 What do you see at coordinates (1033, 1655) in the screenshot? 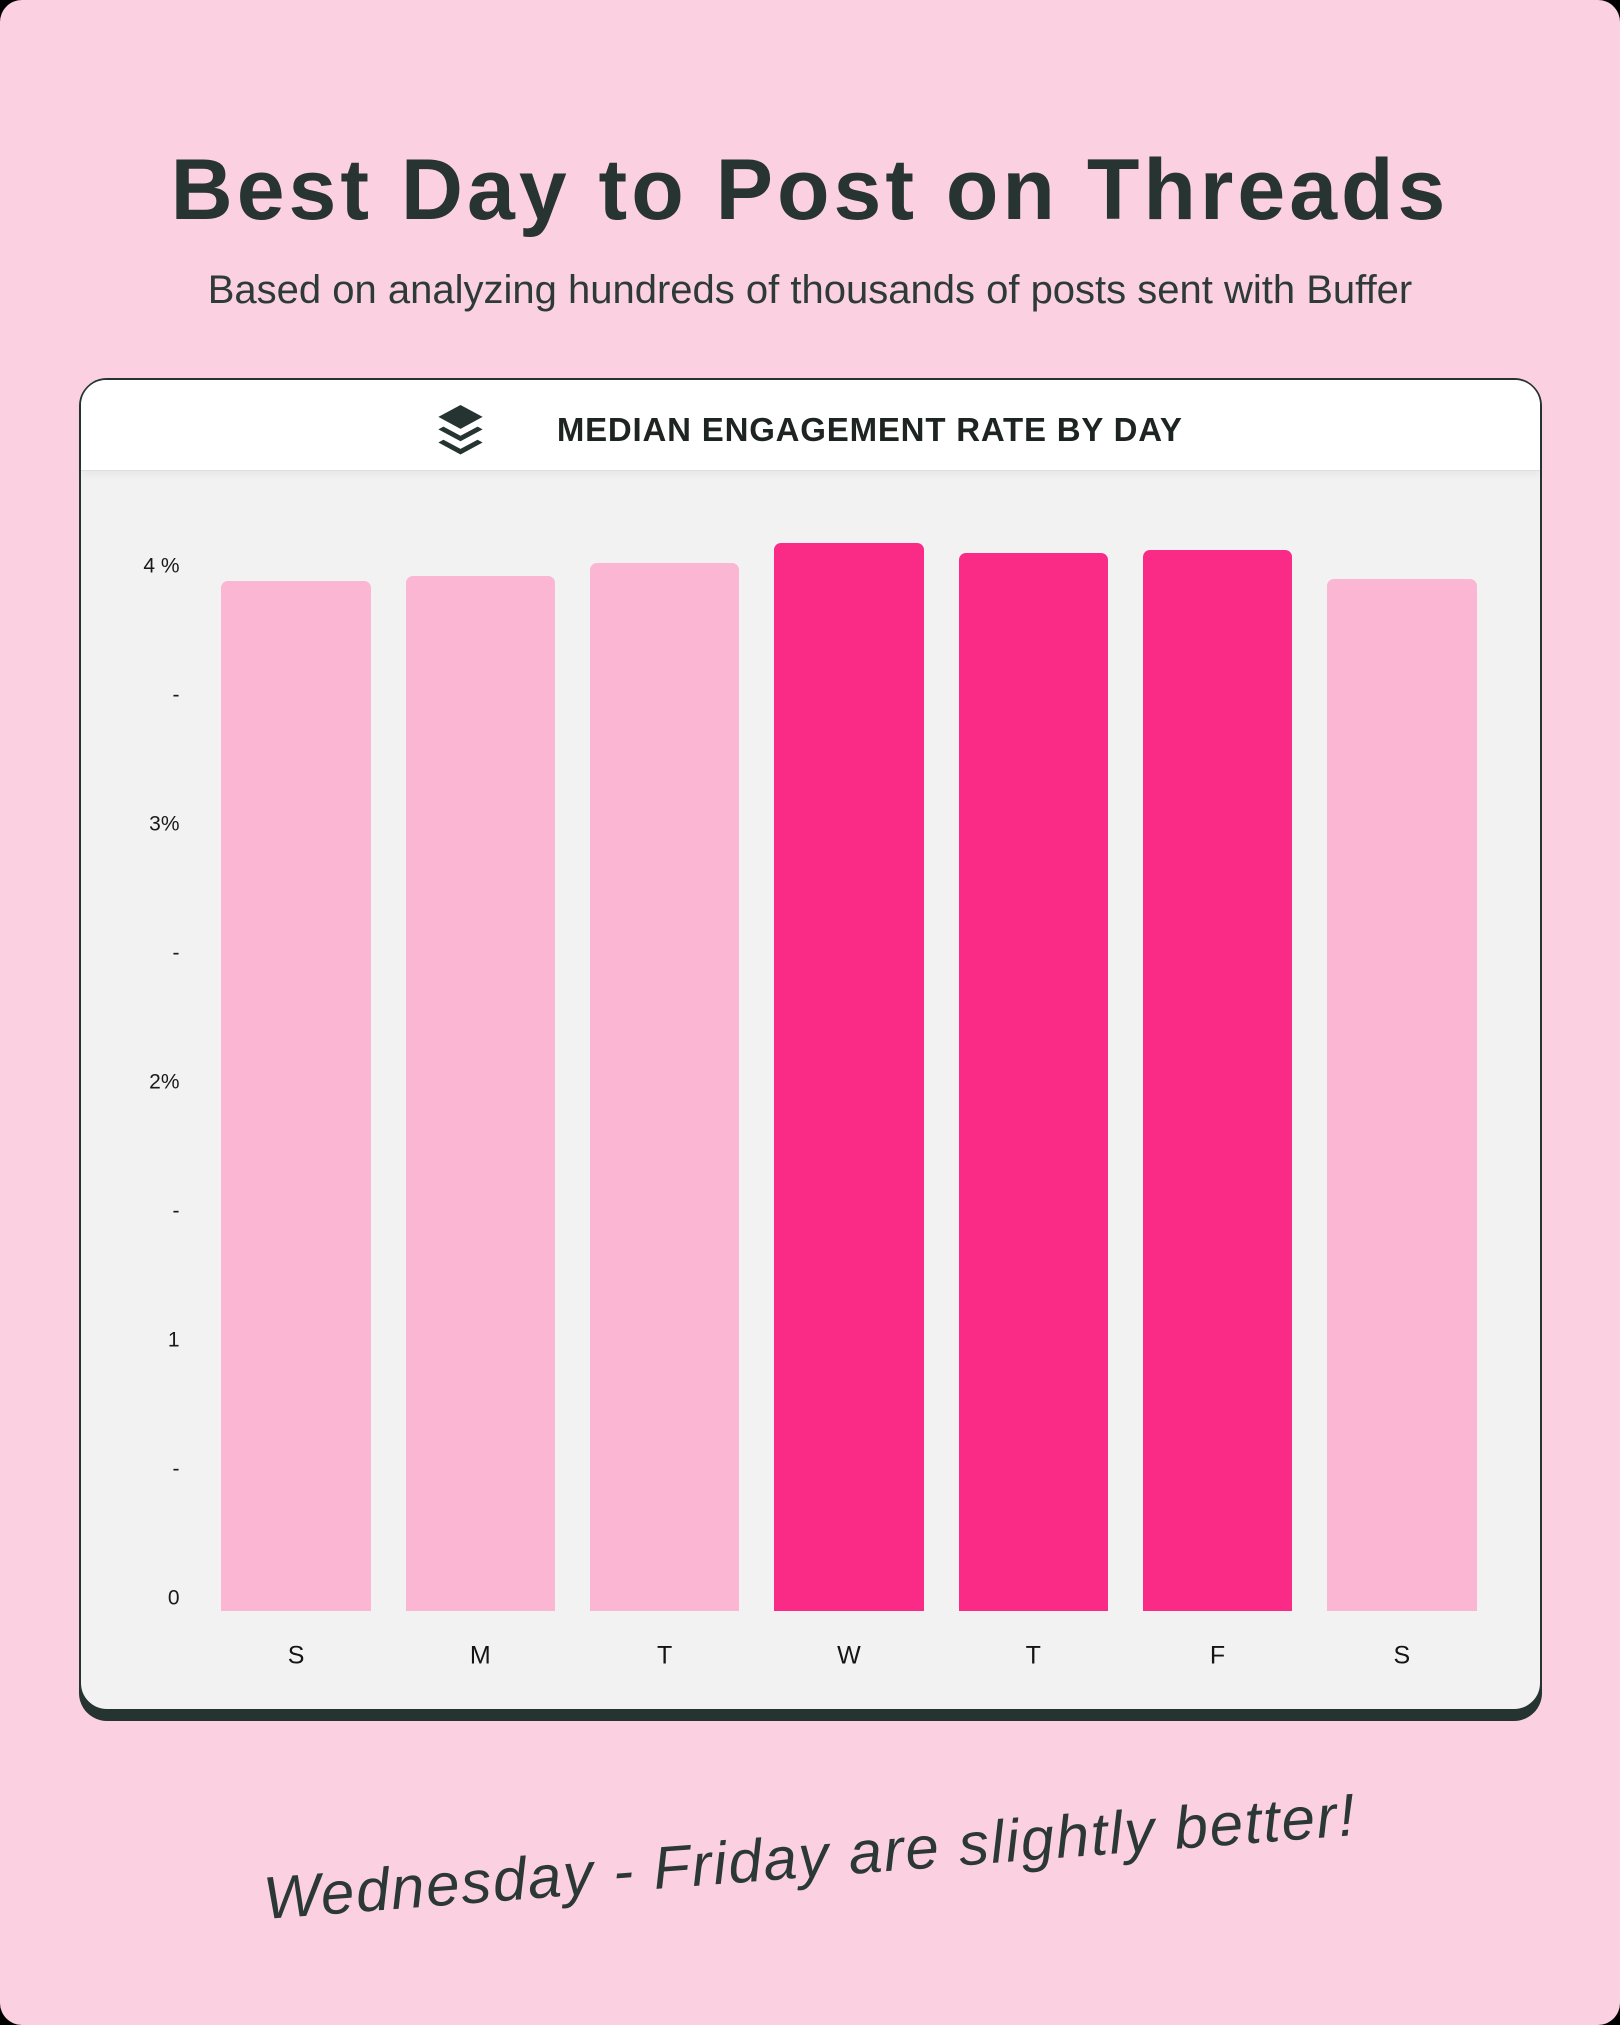
I see `x-label-4: T` at bounding box center [1033, 1655].